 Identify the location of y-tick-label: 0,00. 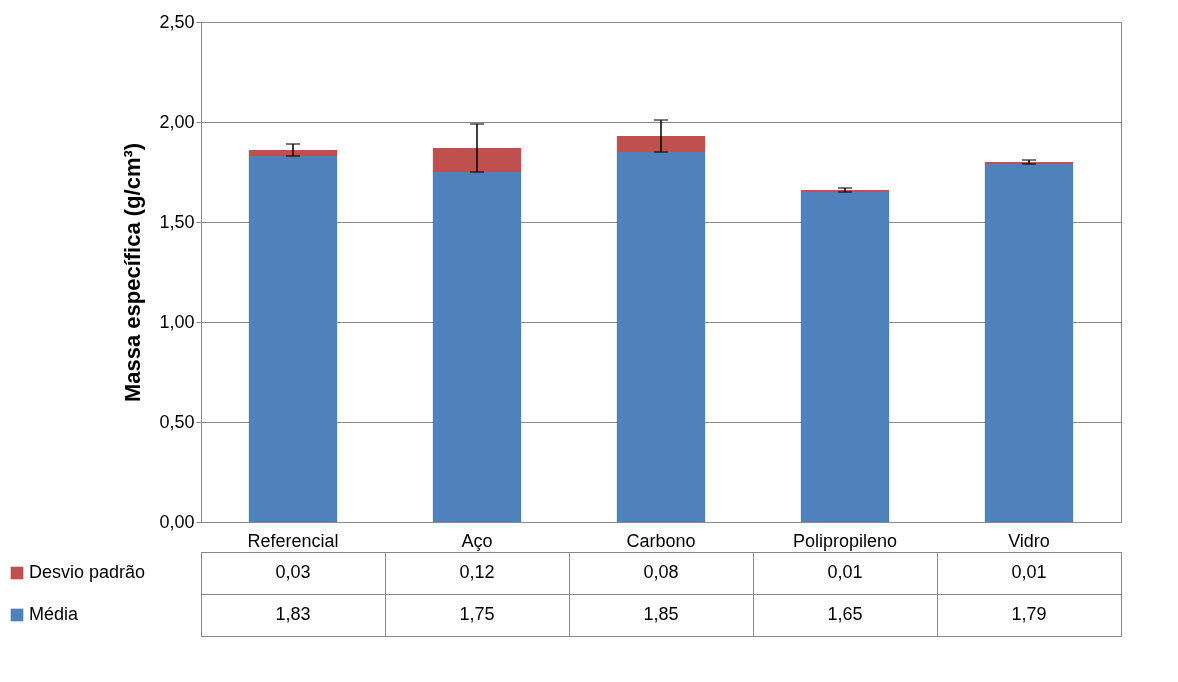
(177, 521).